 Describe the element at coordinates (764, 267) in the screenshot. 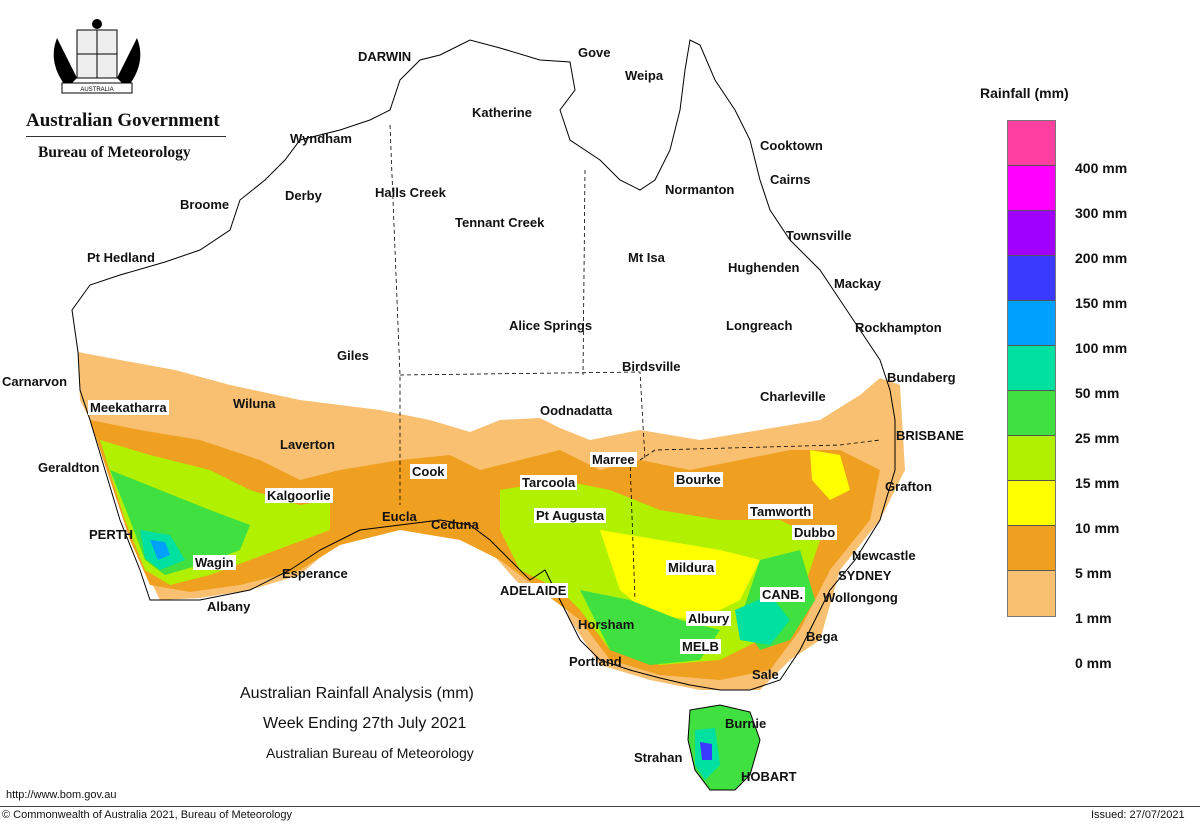

I see `place-label: Hughenden` at that location.